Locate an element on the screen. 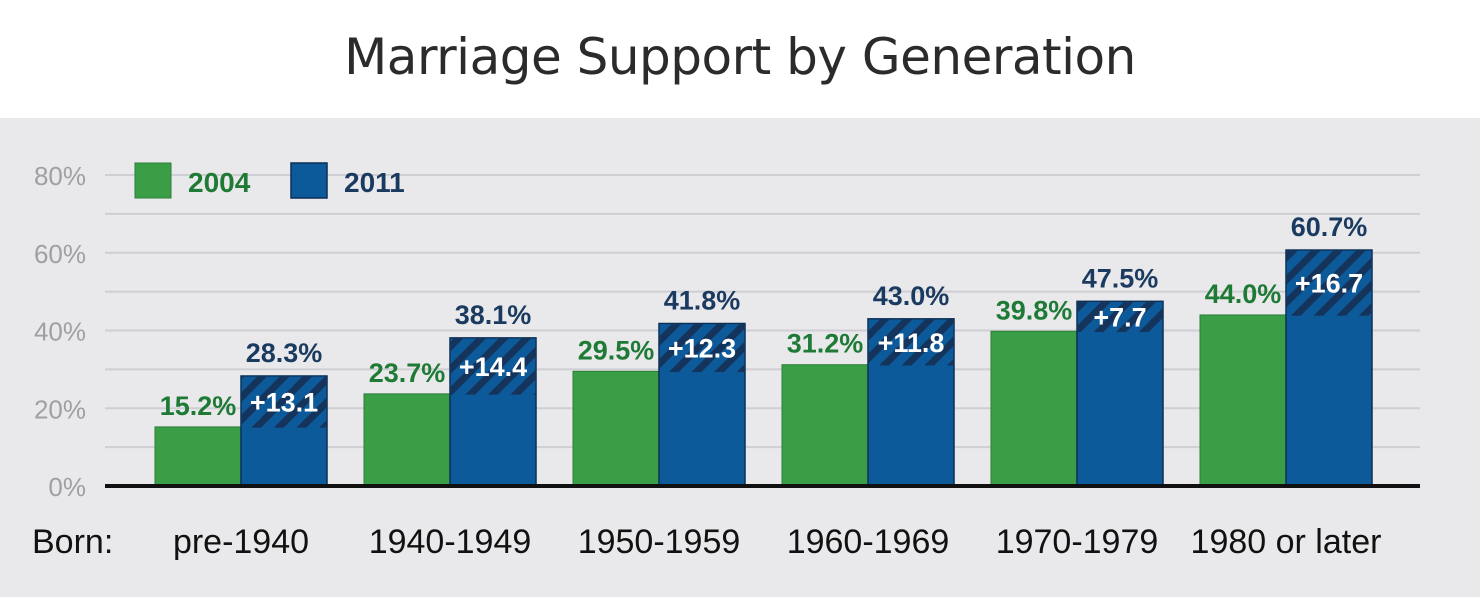 Image resolution: width=1480 pixels, height=597 pixels. x-tick-label: 1950-1959 is located at coordinates (659, 542).